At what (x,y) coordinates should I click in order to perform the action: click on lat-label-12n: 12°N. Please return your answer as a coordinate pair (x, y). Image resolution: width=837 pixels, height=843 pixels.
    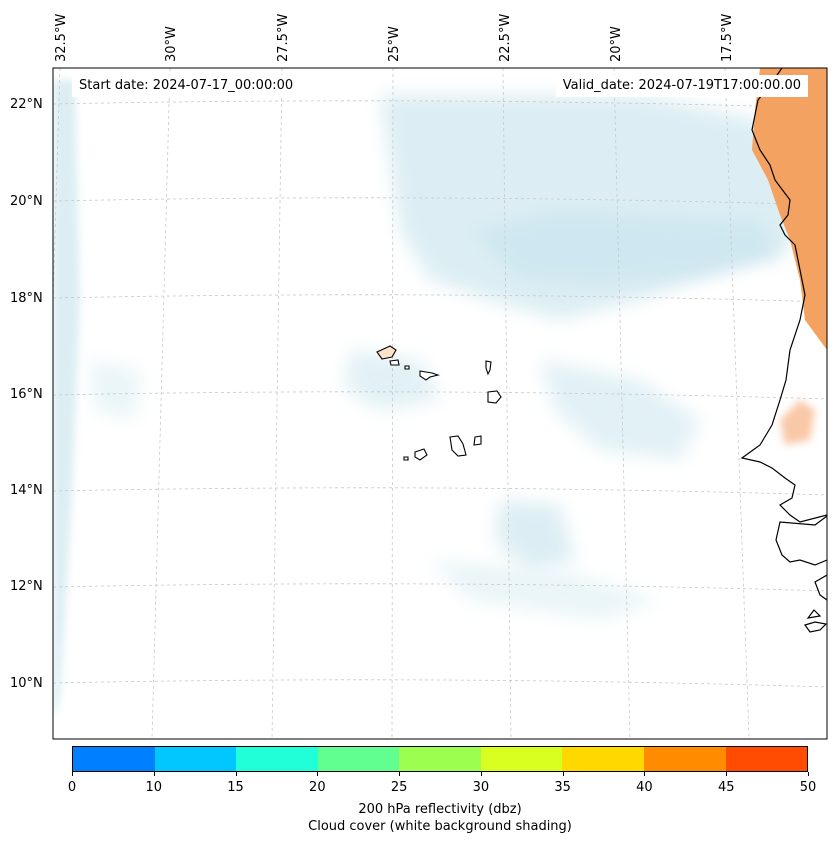
    Looking at the image, I should click on (26, 586).